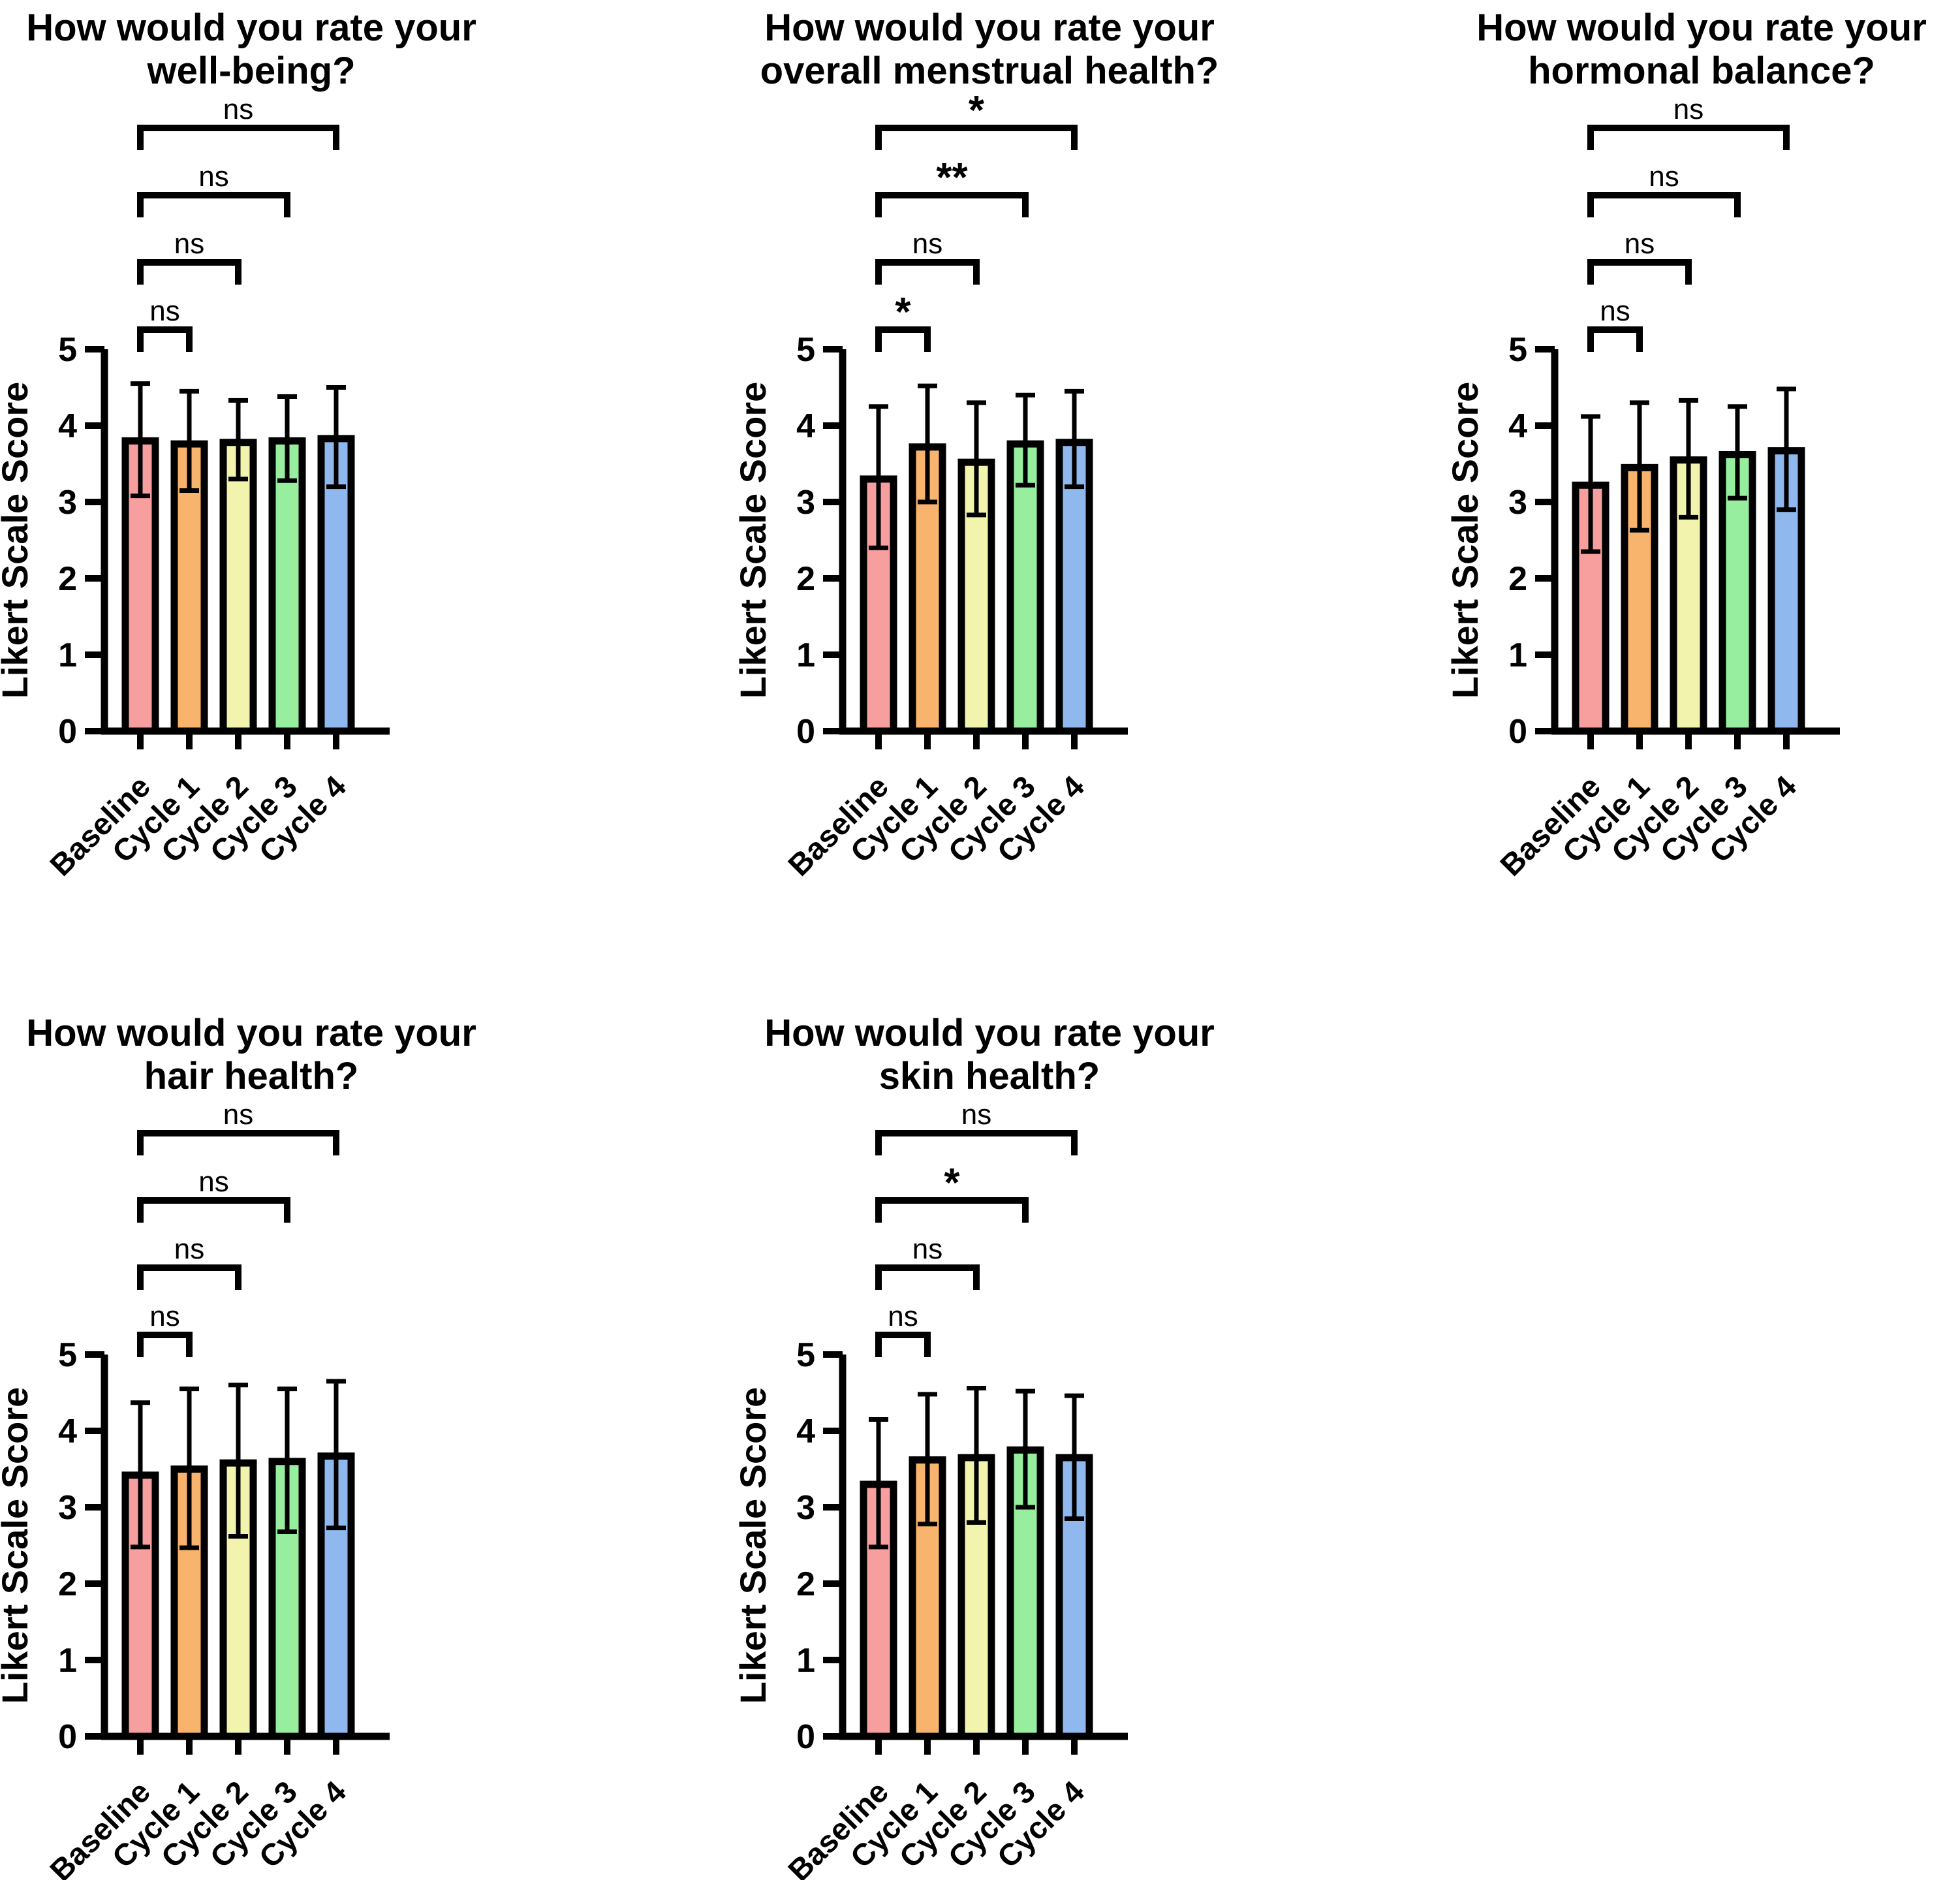  What do you see at coordinates (1702, 71) in the screenshot?
I see `chart-title-line: hormonal balance?` at bounding box center [1702, 71].